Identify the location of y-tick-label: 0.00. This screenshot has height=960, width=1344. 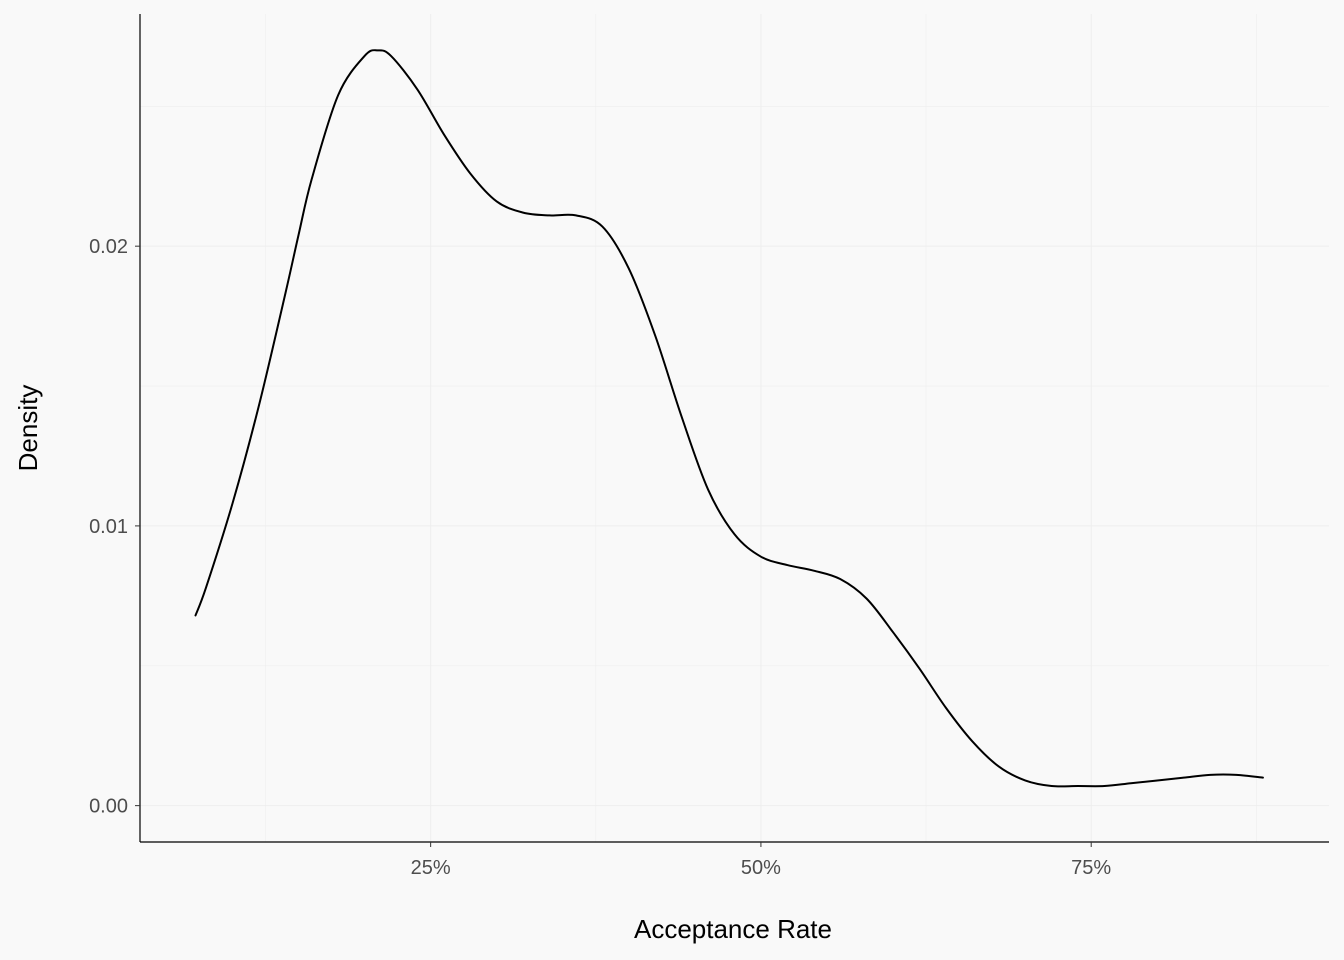
(108, 807).